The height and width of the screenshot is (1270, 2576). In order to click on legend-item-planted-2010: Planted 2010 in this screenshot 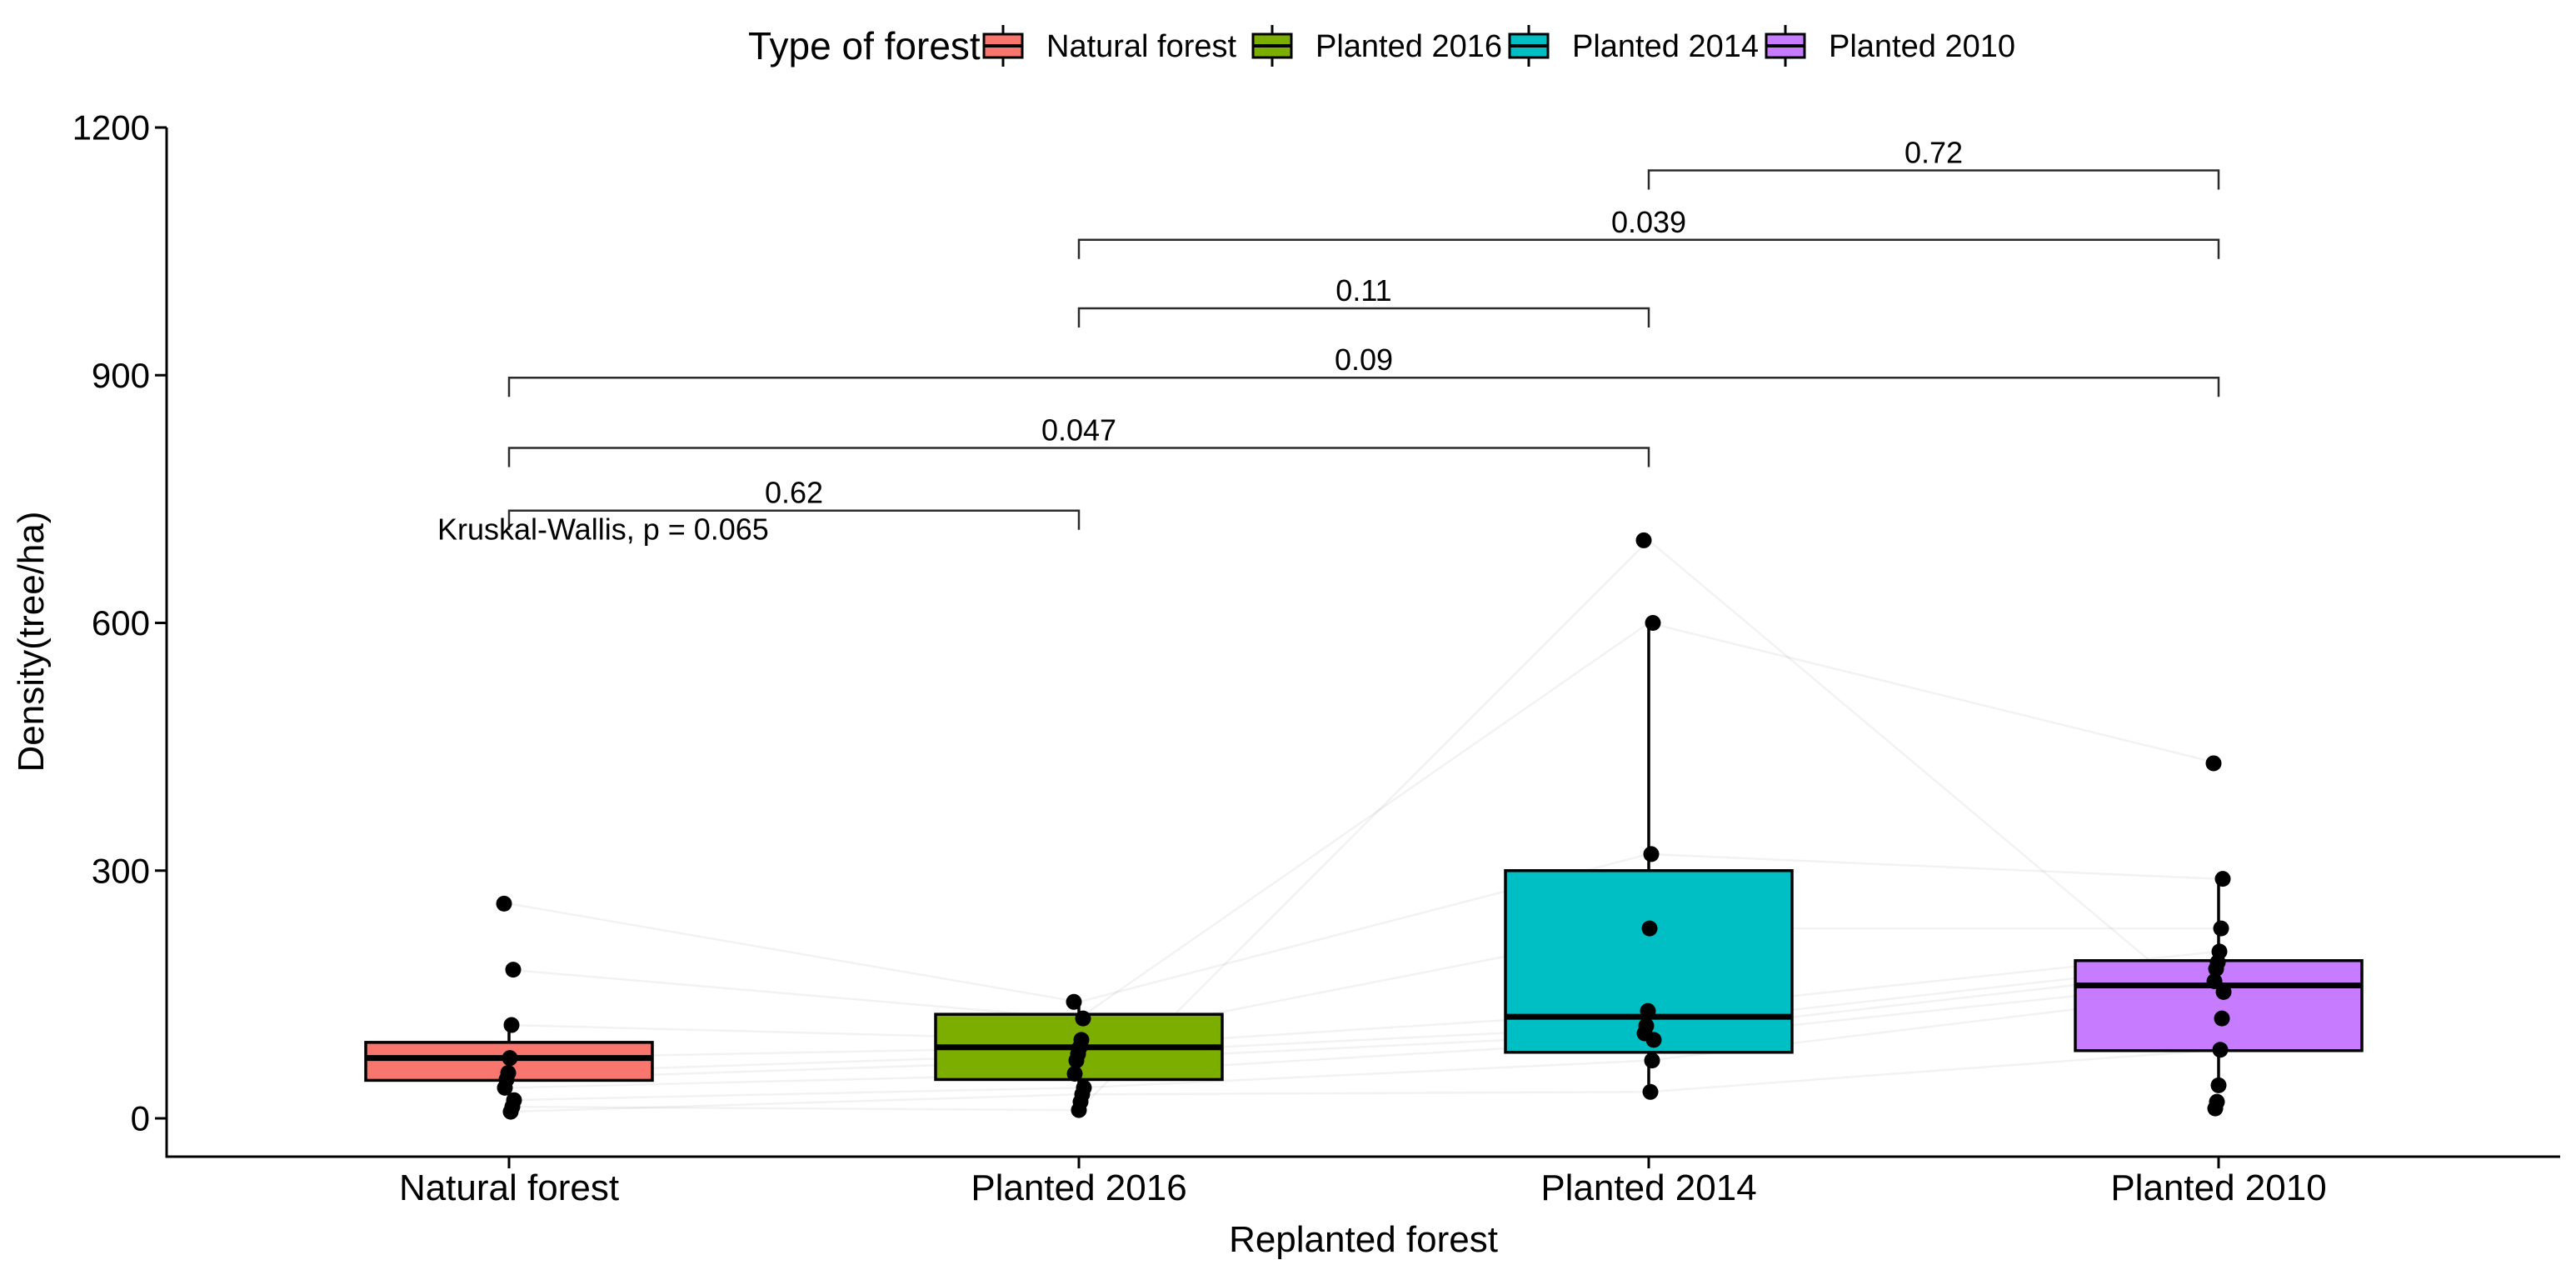, I will do `click(1890, 46)`.